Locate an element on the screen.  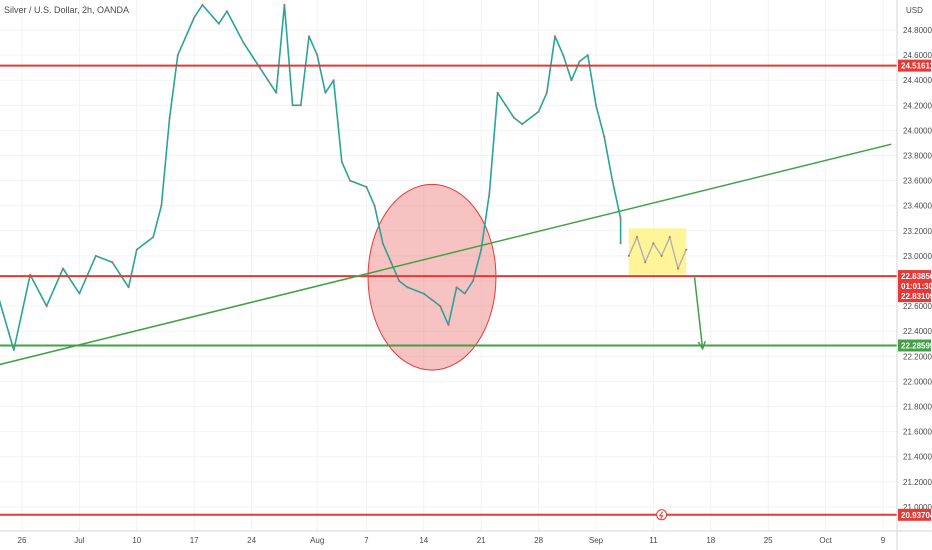
arrow-head-icon is located at coordinates (701, 345).